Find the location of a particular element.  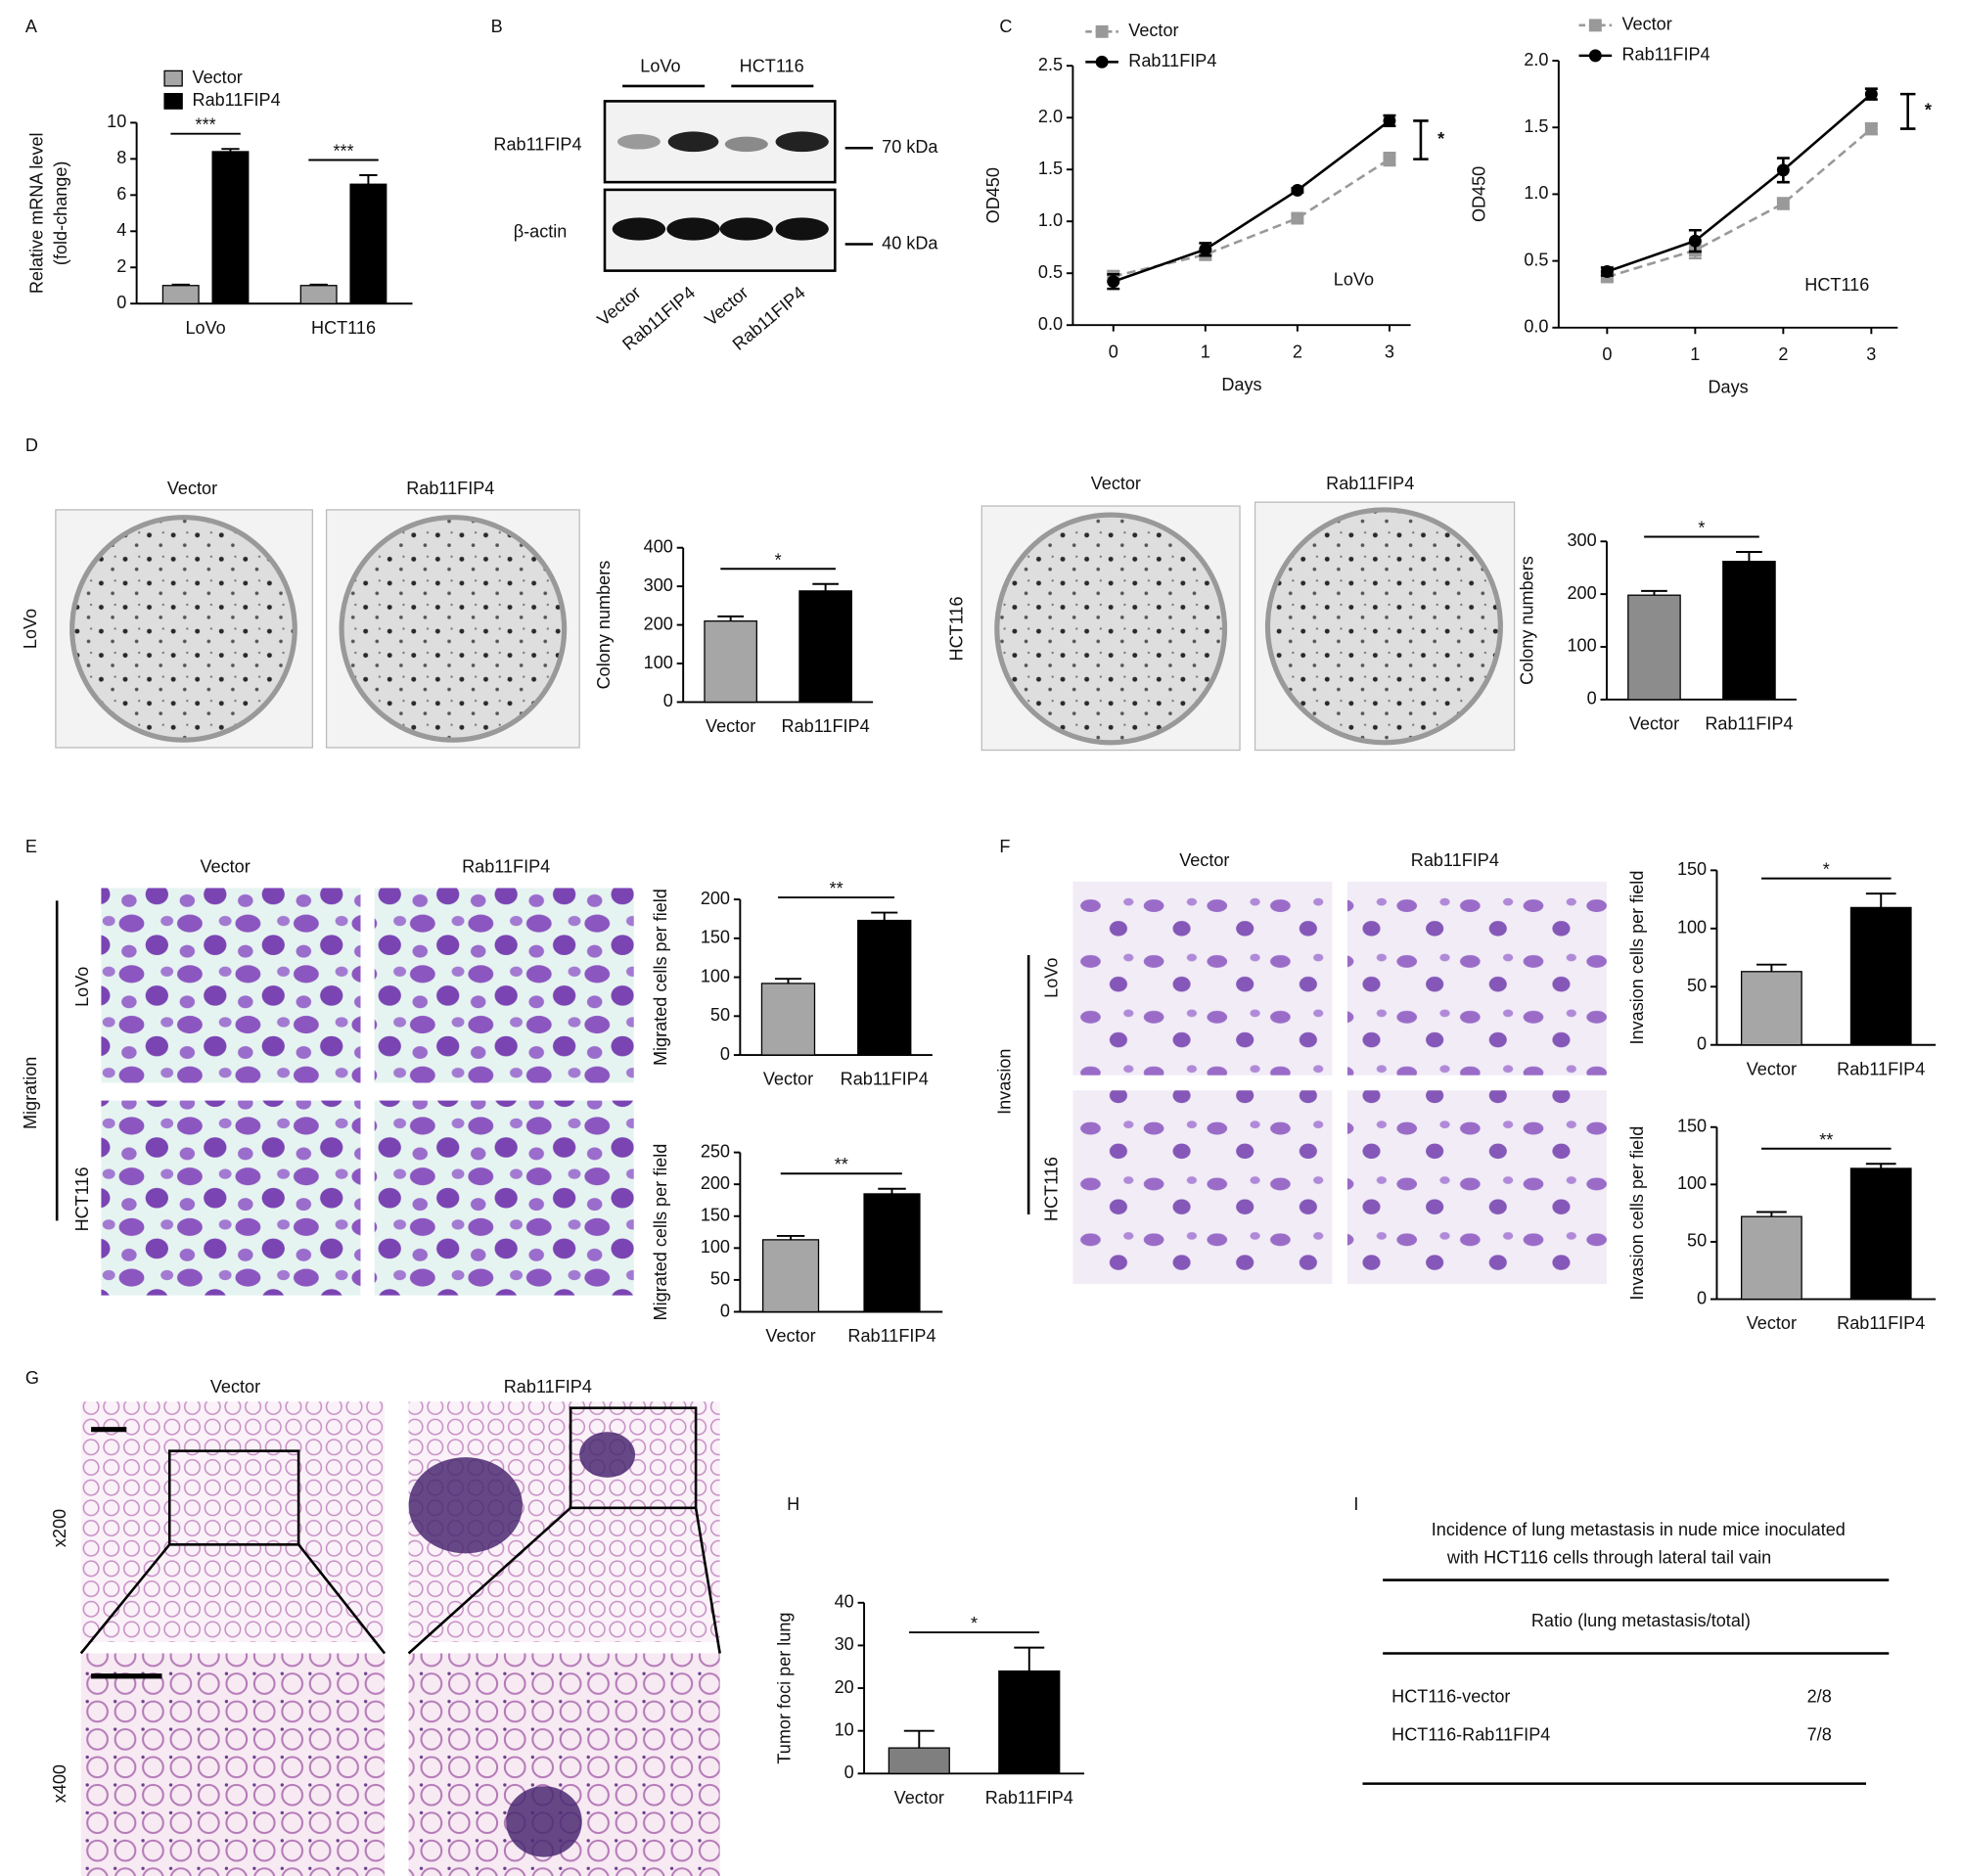

panel-letter: G is located at coordinates (32, 1378).